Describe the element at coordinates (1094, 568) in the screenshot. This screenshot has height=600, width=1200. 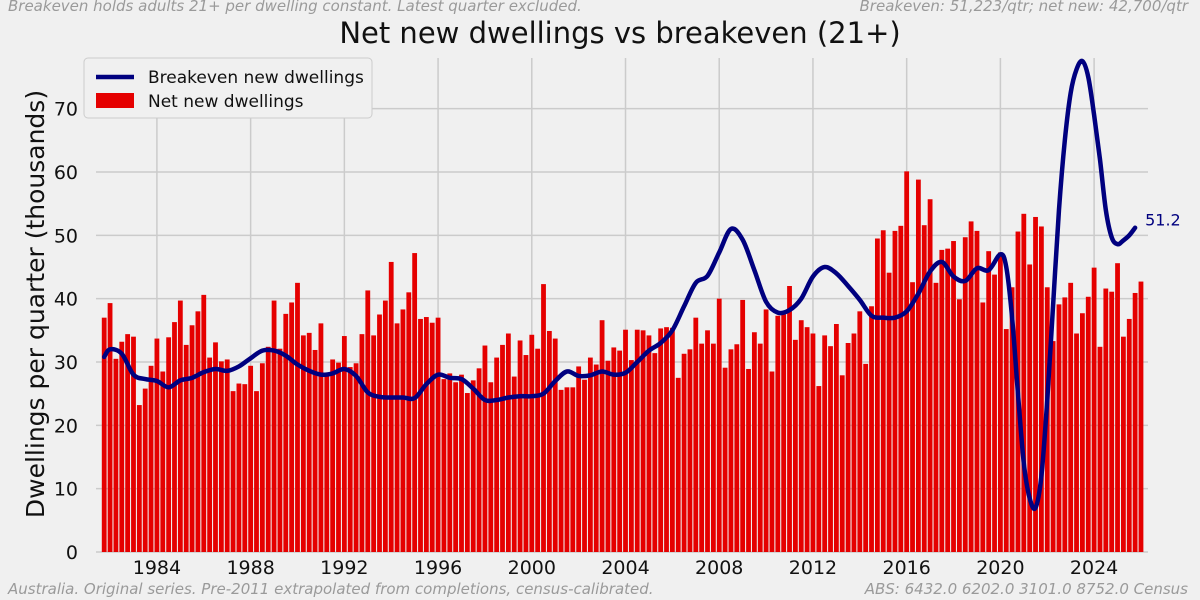
I see `x-tick-label: 2024` at that location.